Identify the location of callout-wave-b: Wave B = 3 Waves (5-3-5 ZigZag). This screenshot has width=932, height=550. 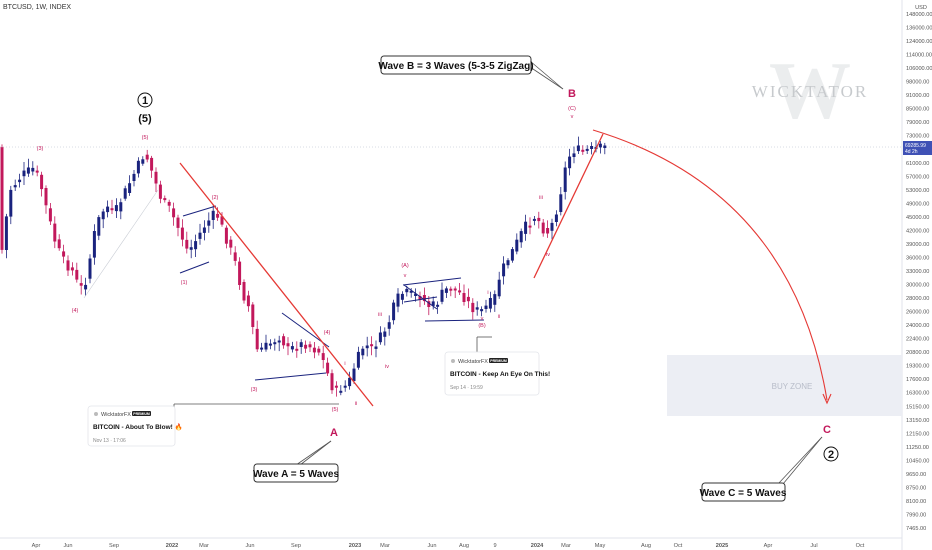
(471, 72).